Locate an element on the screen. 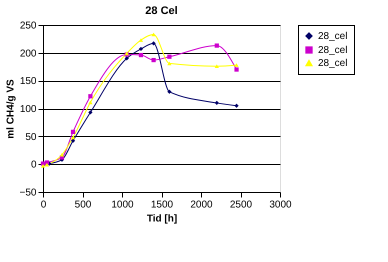 Image resolution: width=388 pixels, height=262 pixels. x-tick-label: 500 is located at coordinates (83, 205).